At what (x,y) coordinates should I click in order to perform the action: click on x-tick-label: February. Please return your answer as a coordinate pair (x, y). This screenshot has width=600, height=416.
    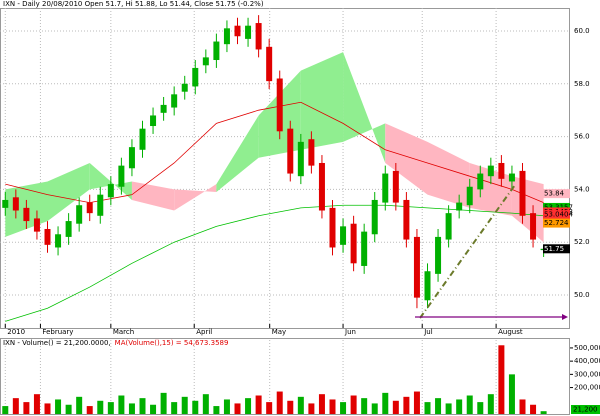
    Looking at the image, I should click on (57, 332).